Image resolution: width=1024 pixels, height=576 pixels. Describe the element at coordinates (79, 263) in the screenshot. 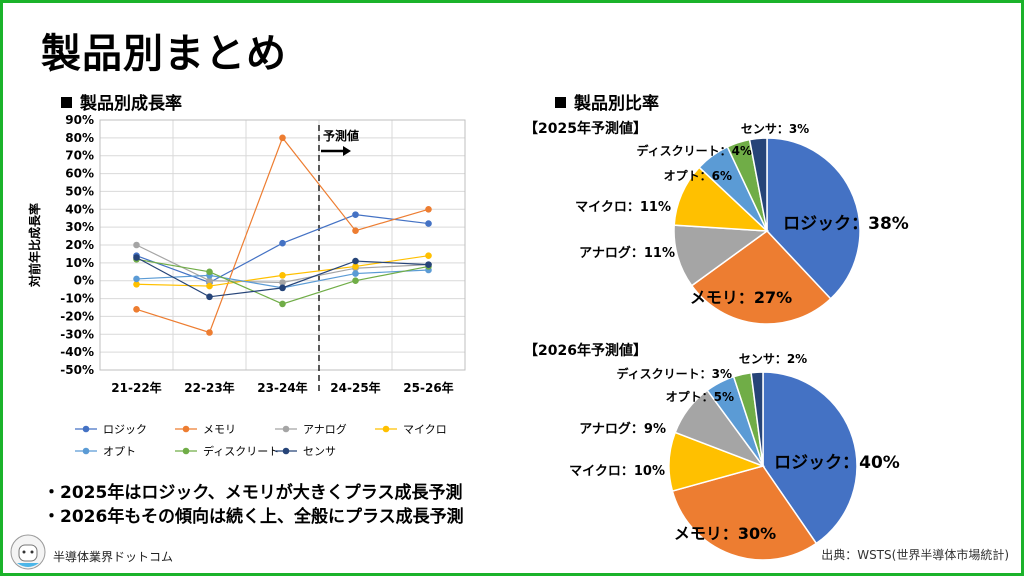

I see `y-tick-label: 10%` at that location.